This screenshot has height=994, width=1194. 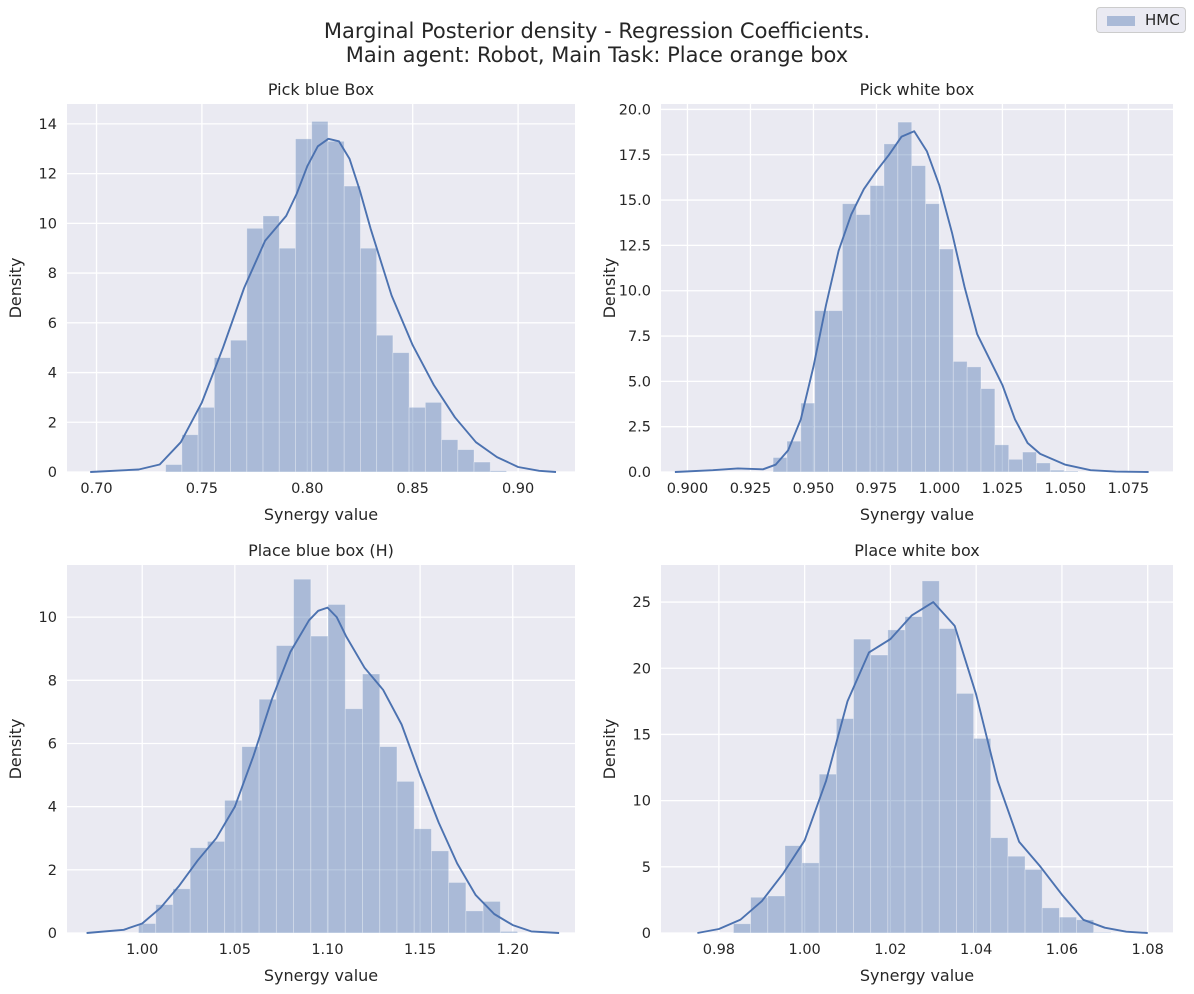 I want to click on x-tick-label: 1.20, so click(x=513, y=950).